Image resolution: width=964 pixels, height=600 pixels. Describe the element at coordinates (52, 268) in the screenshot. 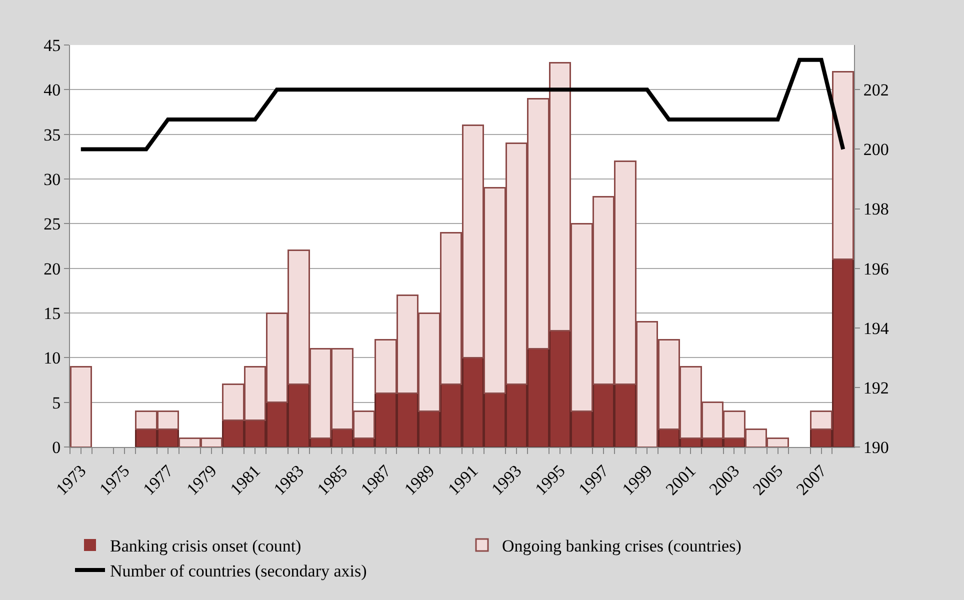

I see `y-tick-label: 20` at that location.